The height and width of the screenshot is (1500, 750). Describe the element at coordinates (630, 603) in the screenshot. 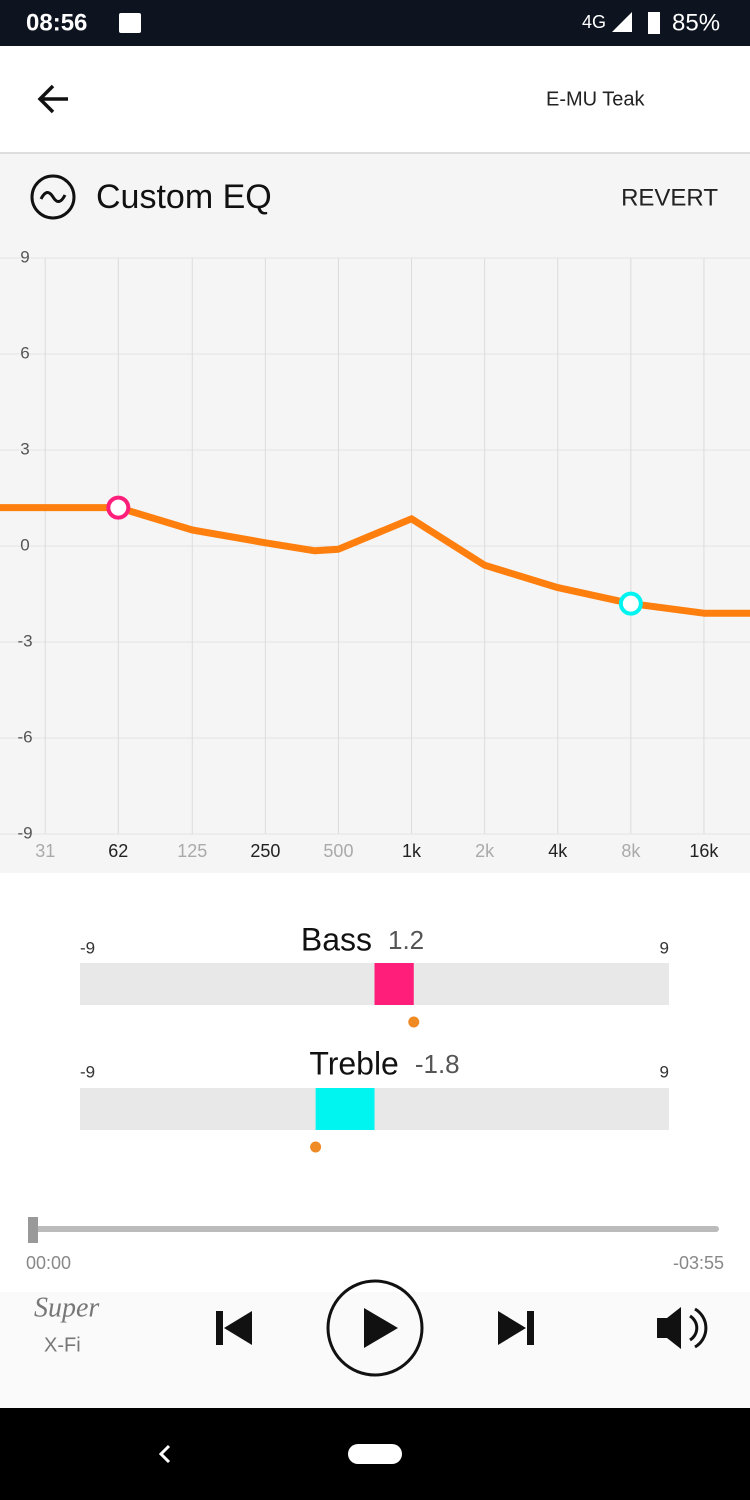

I see `treble-handle` at that location.